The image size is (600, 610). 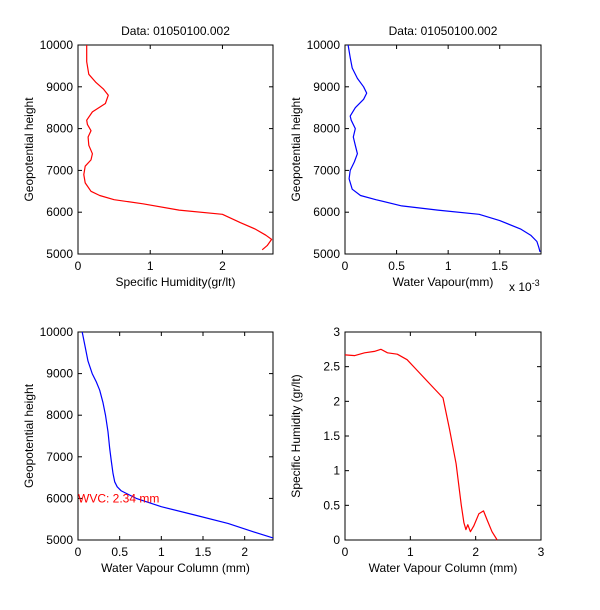 I want to click on multiplier-base: x 10, so click(x=520, y=287).